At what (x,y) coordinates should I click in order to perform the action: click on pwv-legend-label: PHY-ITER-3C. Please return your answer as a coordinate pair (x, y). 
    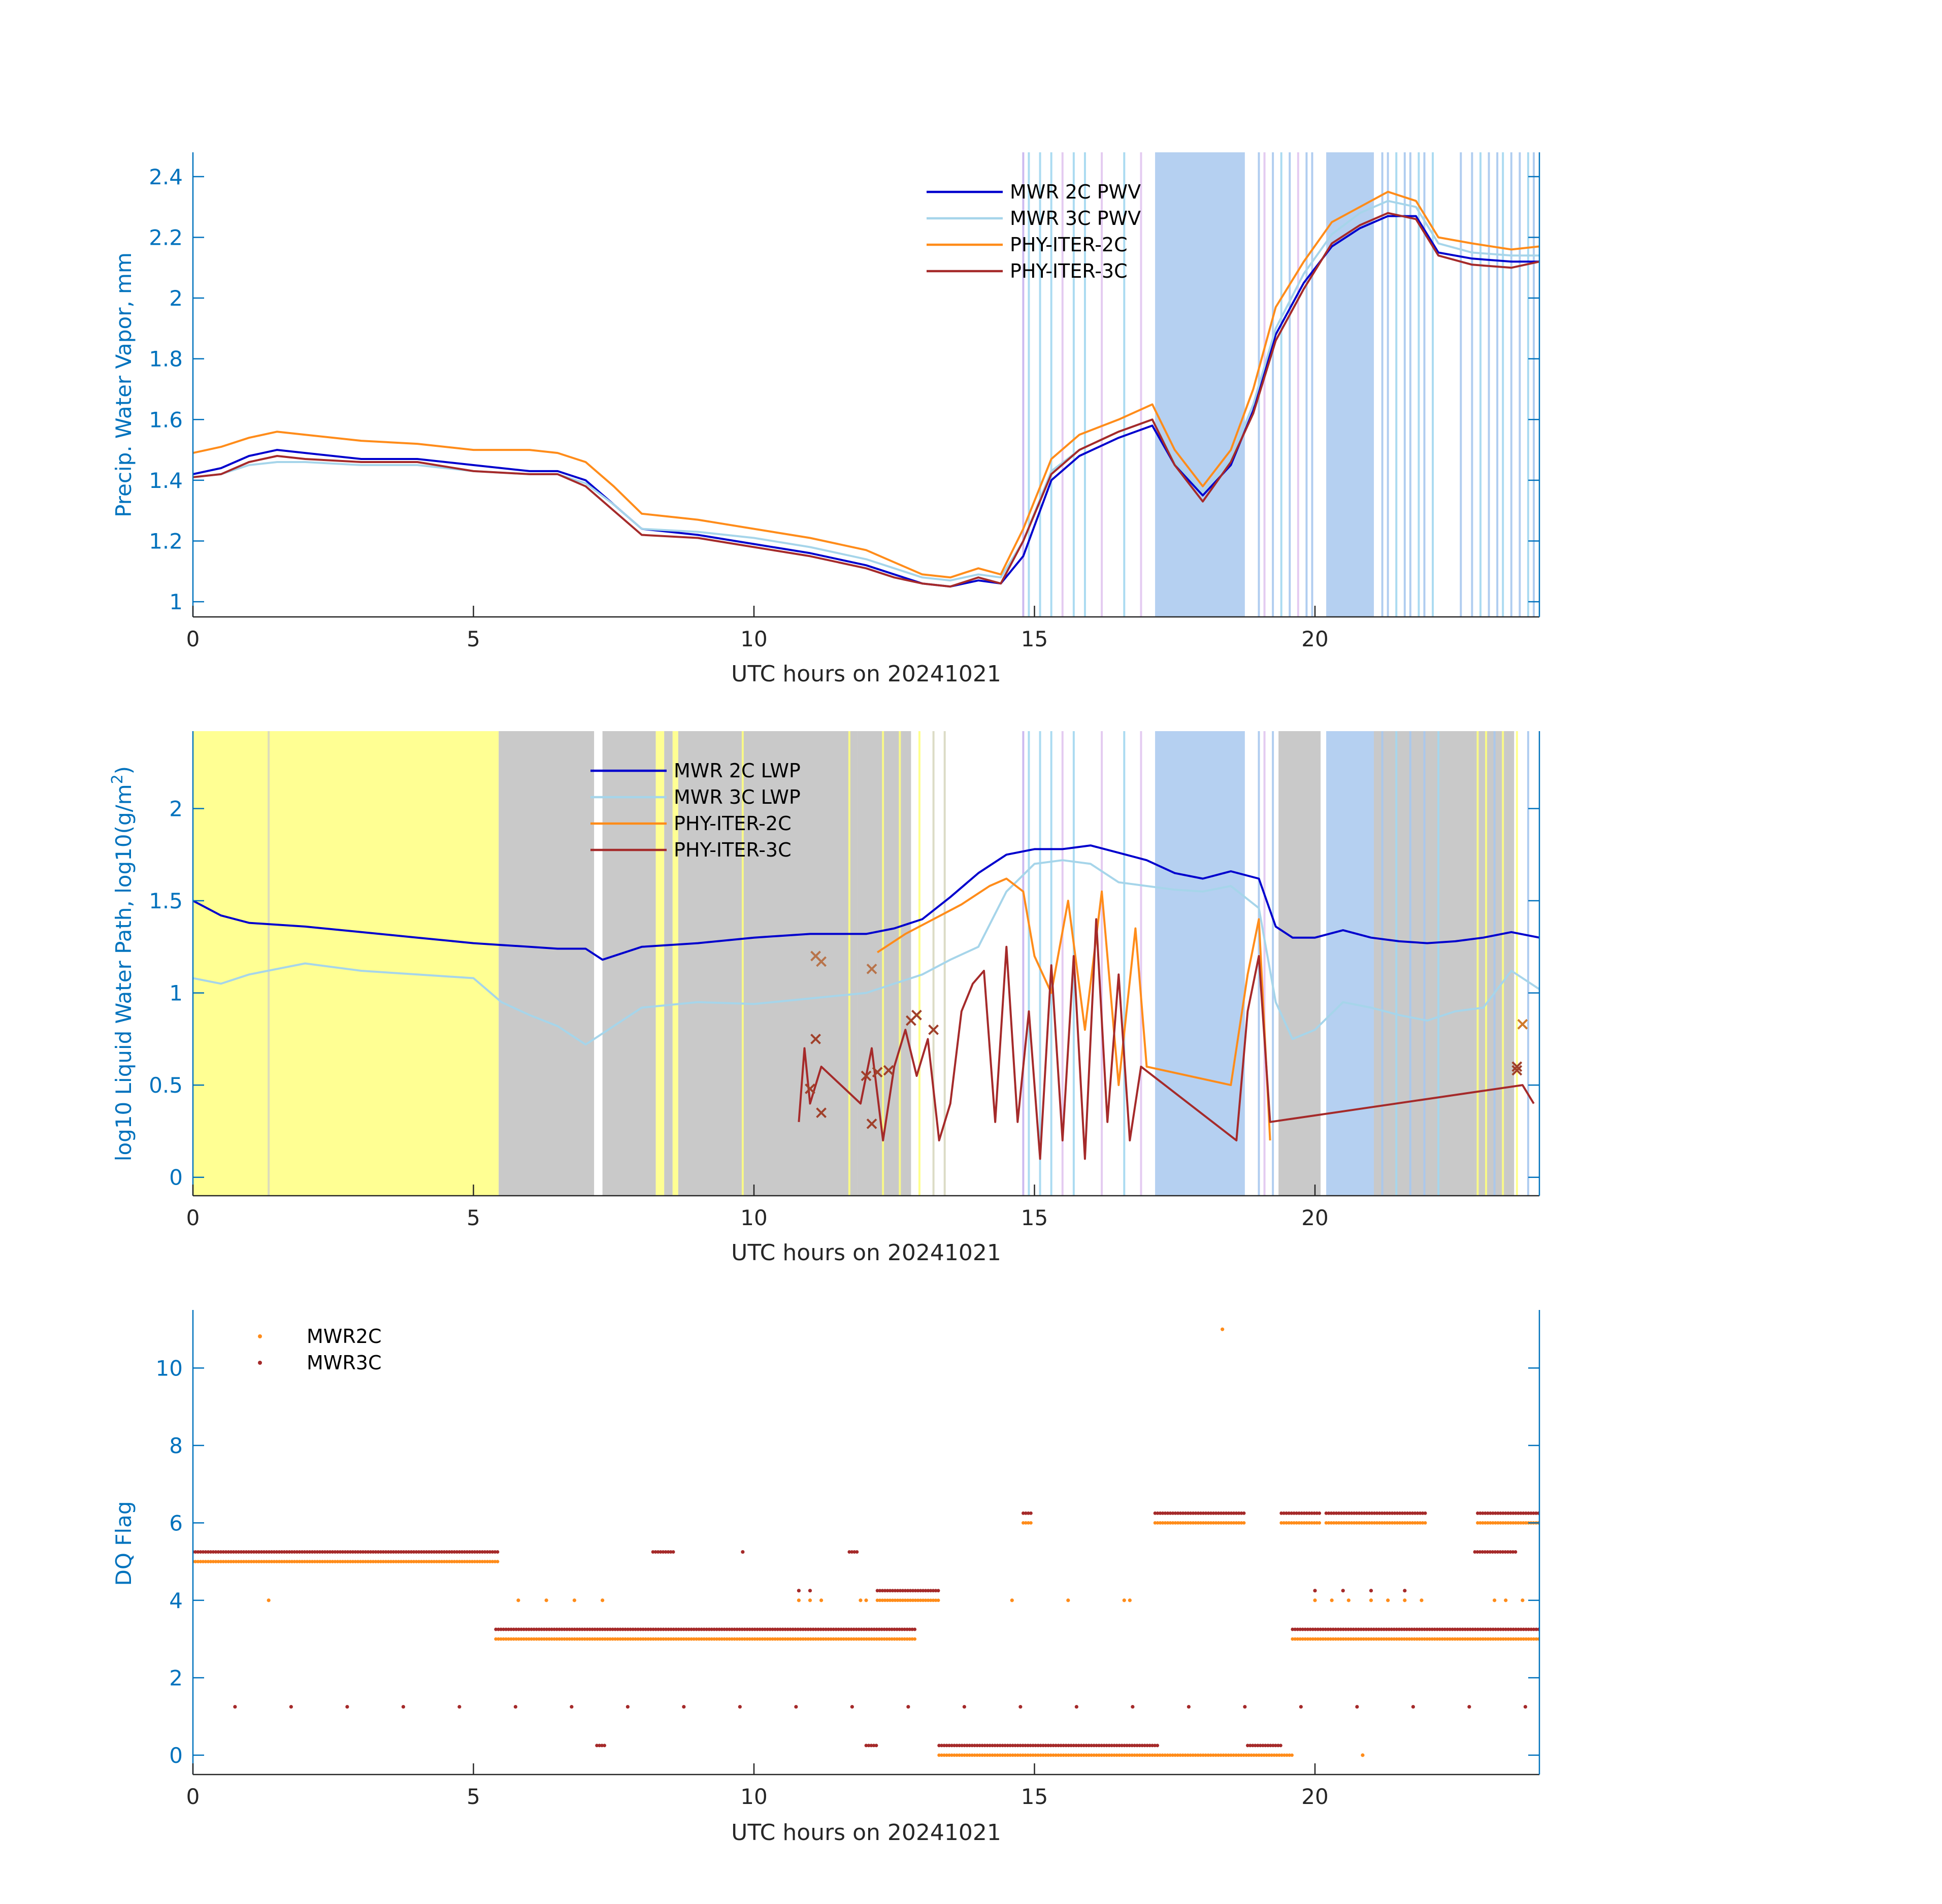
    Looking at the image, I should click on (1069, 271).